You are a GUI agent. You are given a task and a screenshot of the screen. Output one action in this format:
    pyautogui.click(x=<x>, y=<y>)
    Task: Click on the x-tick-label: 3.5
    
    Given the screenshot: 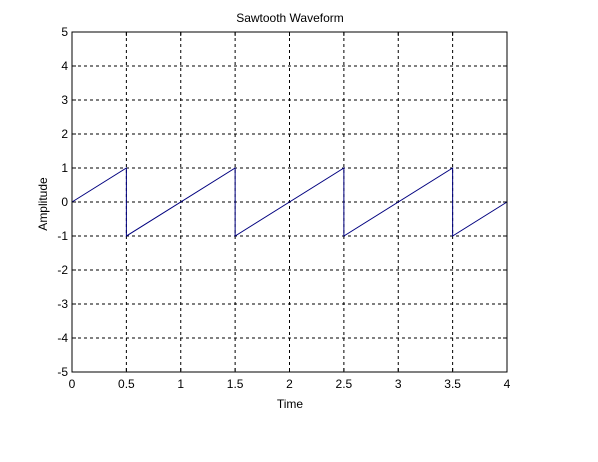 What is the action you would take?
    pyautogui.click(x=452, y=384)
    